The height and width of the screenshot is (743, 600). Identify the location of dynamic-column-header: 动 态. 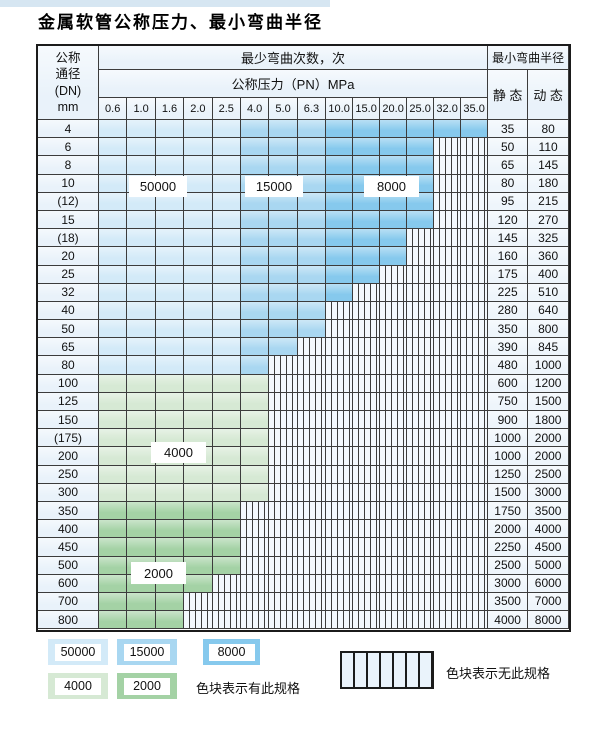
(549, 95).